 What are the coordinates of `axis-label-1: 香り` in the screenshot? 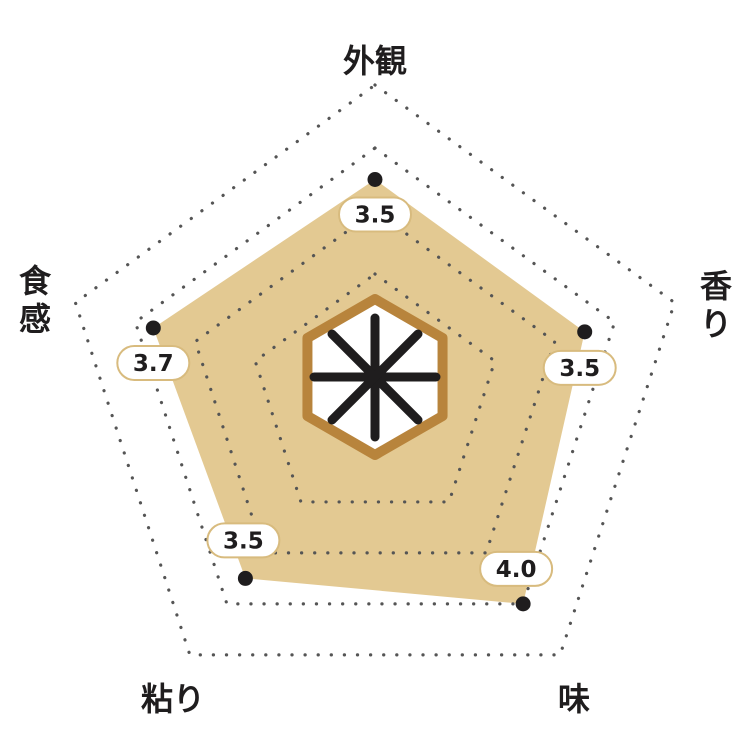 It's located at (716, 305).